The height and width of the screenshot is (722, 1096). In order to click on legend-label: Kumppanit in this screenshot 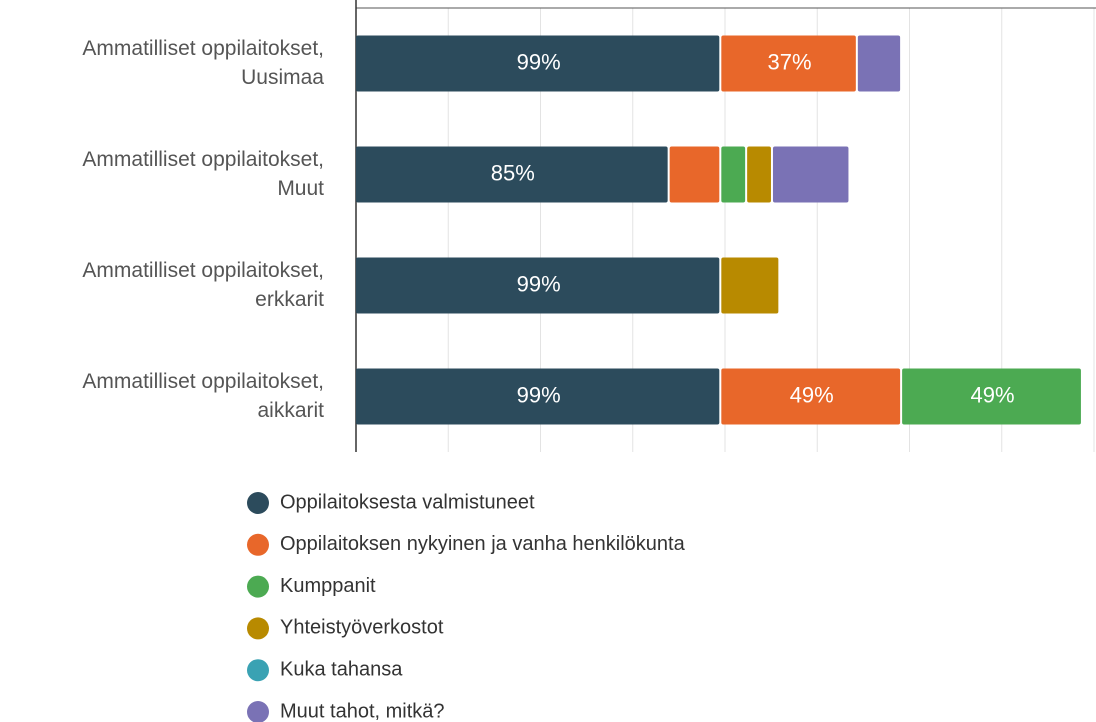, I will do `click(328, 586)`.